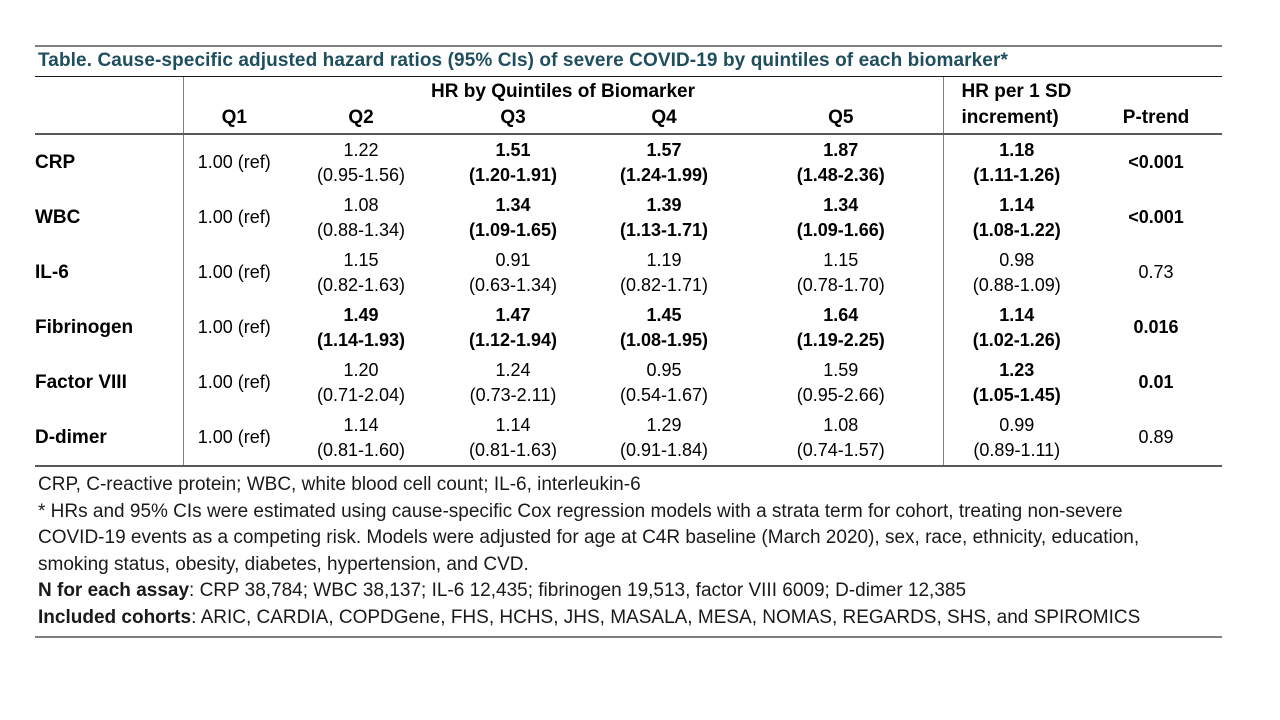 The width and height of the screenshot is (1280, 720). I want to click on q5-header: Q5, so click(841, 119).